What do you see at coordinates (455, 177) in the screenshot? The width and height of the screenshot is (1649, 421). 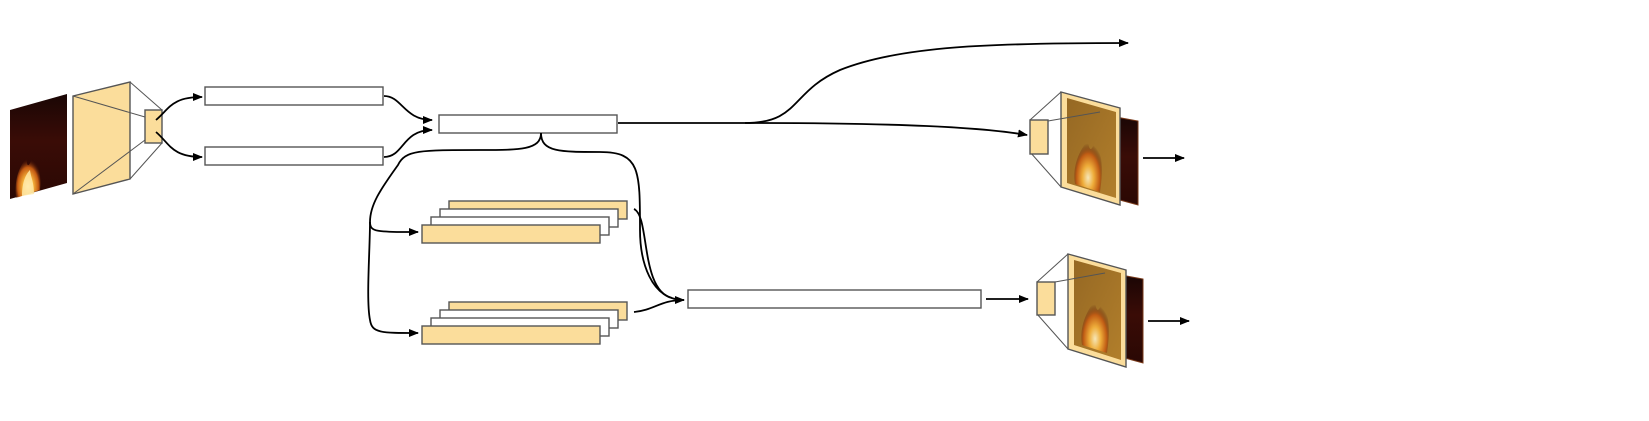 I see `edge-combined-left-branch` at bounding box center [455, 177].